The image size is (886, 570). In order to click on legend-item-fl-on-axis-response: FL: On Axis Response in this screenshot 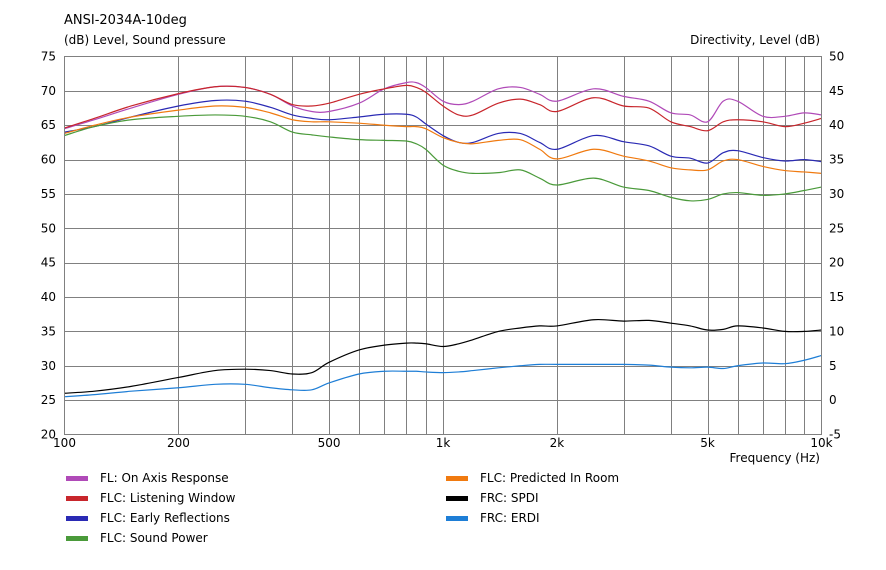, I will do `click(147, 478)`.